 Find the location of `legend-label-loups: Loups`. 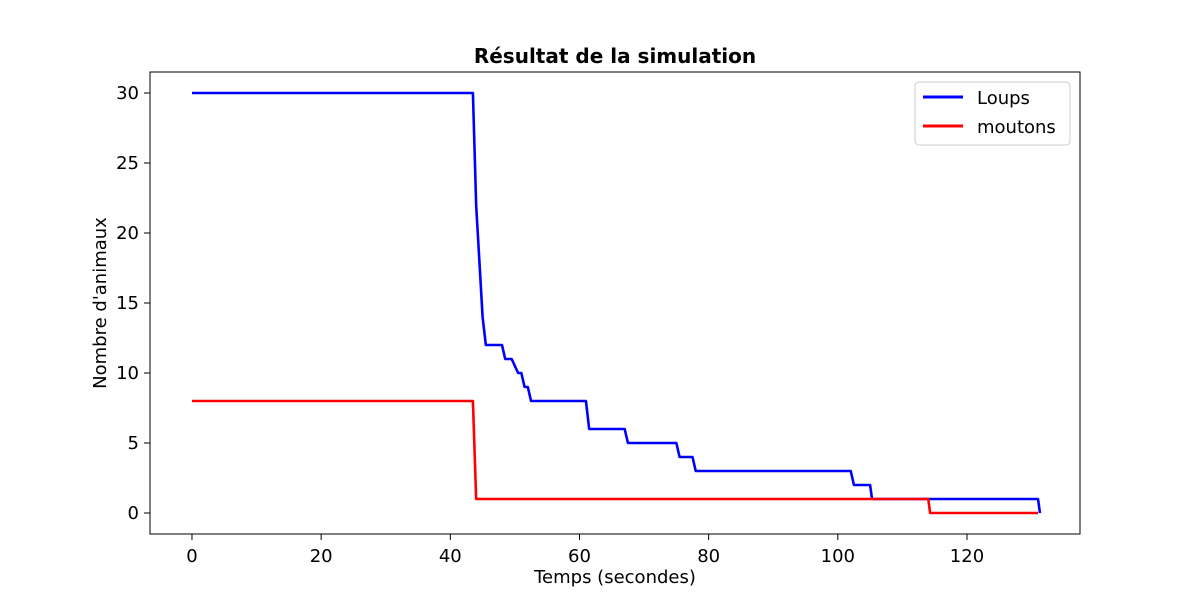

legend-label-loups: Loups is located at coordinates (1003, 98).